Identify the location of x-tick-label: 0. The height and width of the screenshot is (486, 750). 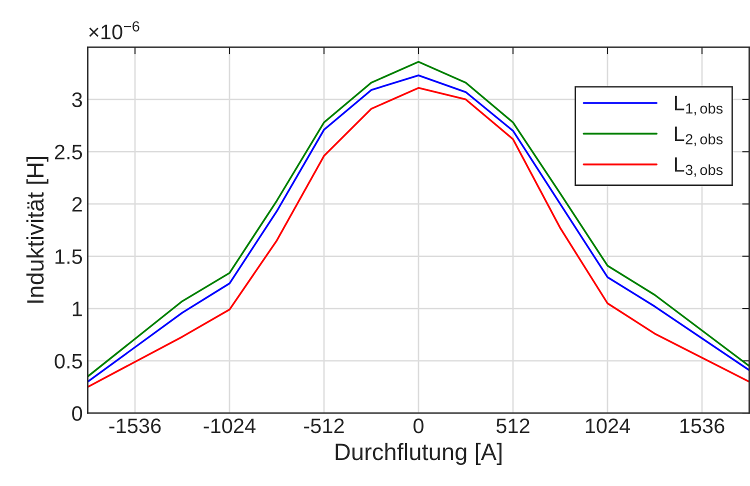
(419, 426).